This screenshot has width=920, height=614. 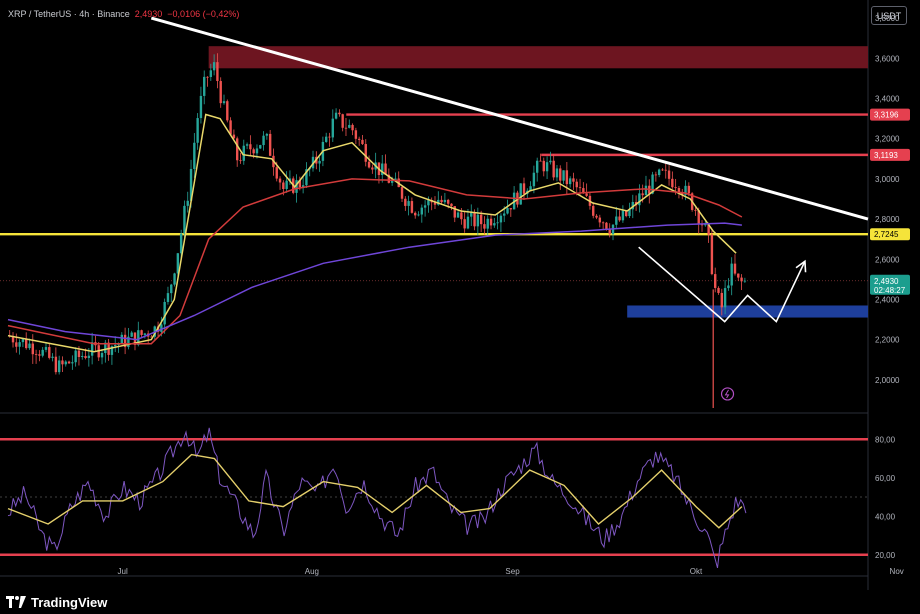 What do you see at coordinates (886, 115) in the screenshot?
I see `price-badge-label: 3,3196` at bounding box center [886, 115].